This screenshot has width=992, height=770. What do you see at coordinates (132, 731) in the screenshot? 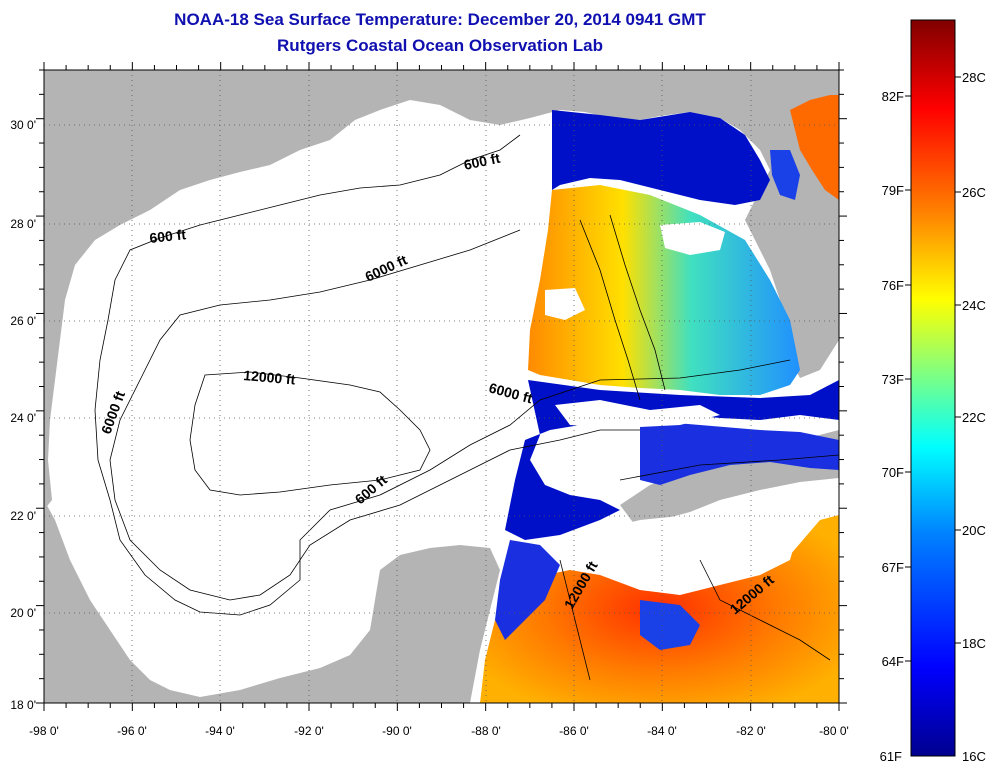
I see `lon-label: -96 0'` at bounding box center [132, 731].